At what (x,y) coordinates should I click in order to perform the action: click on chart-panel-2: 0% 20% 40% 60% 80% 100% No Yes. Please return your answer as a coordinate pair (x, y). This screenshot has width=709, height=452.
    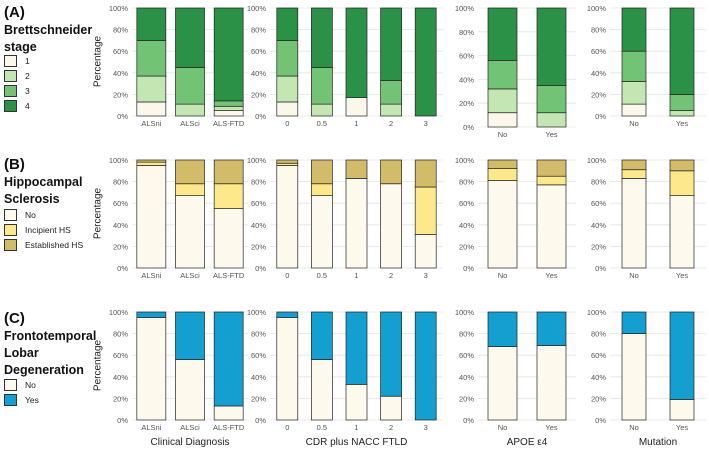
    Looking at the image, I should click on (515, 71).